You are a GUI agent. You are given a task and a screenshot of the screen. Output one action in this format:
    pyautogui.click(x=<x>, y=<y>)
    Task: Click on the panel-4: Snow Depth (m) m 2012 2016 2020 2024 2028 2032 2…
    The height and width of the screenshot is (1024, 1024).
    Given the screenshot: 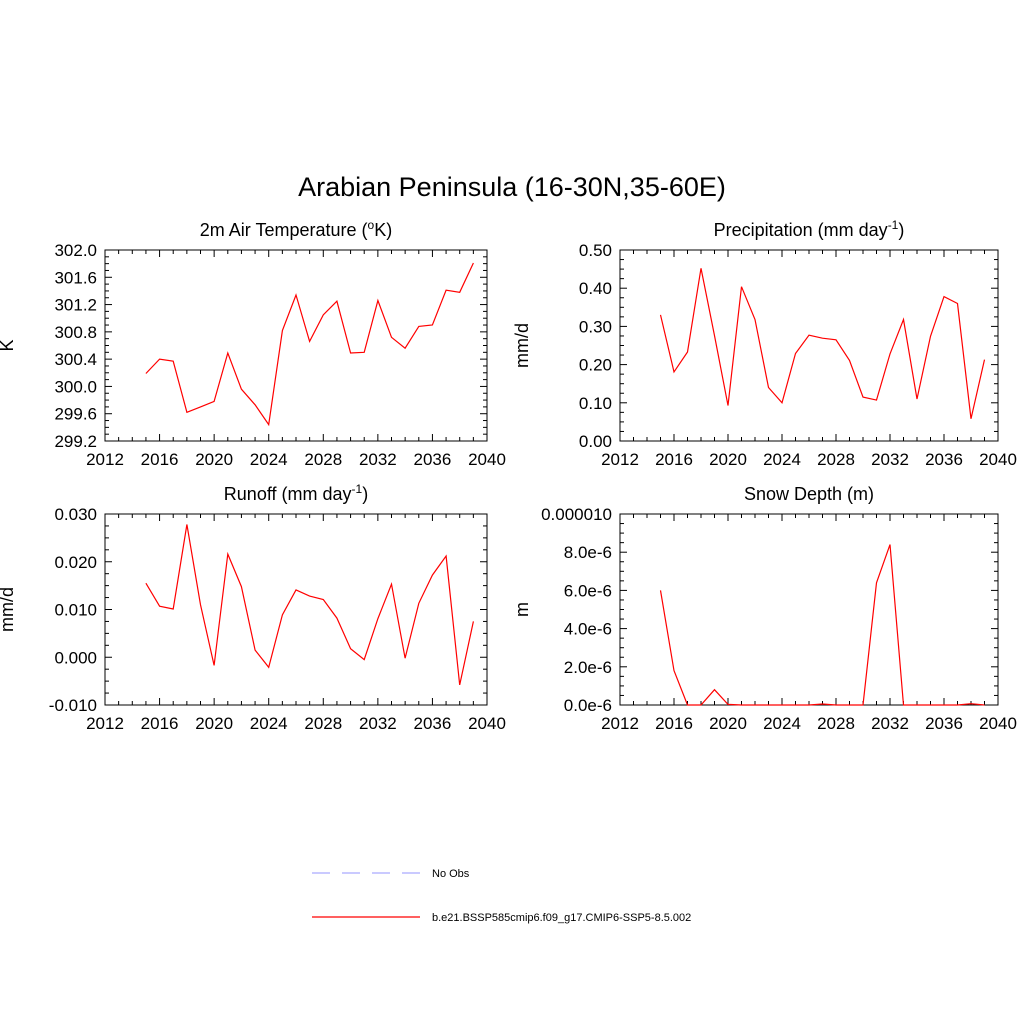 What is the action you would take?
    pyautogui.click(x=764, y=608)
    